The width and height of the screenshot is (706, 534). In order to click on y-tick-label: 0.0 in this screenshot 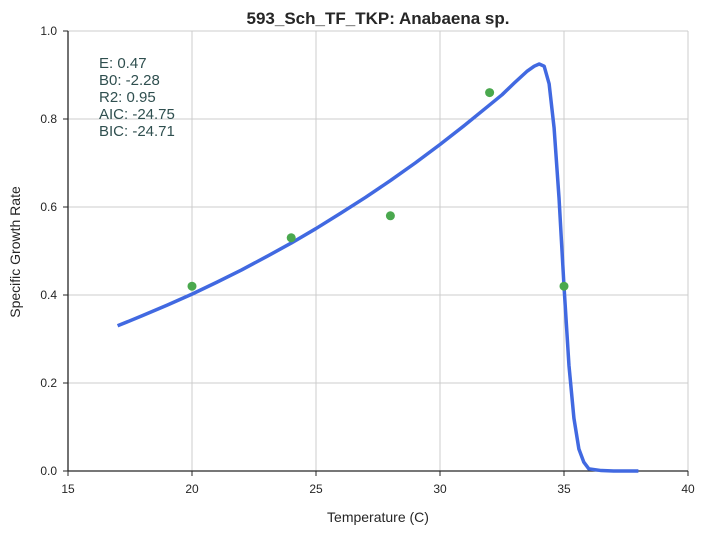, I will do `click(48, 471)`.